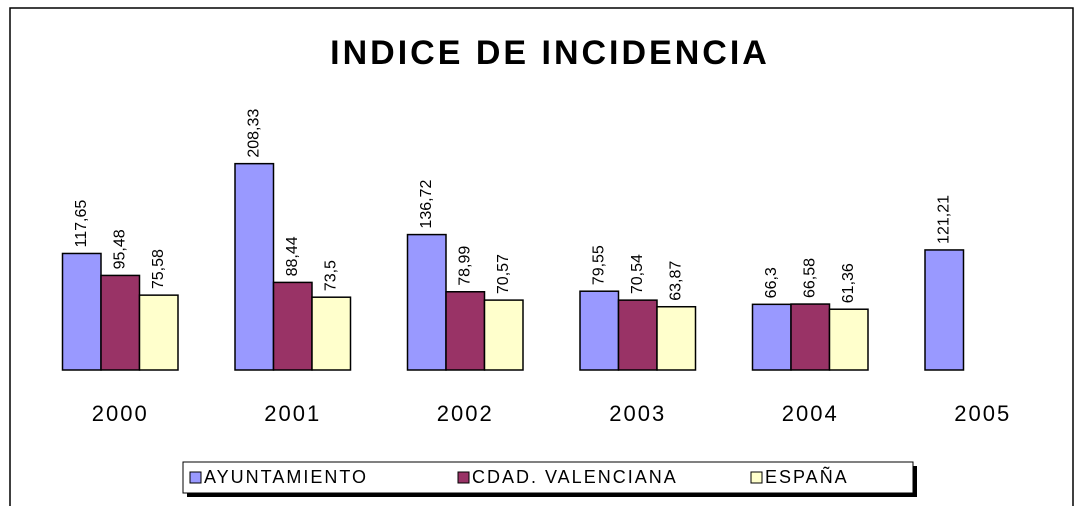 The height and width of the screenshot is (506, 1083). Describe the element at coordinates (982, 413) in the screenshot. I see `x-tick-label: 2005` at that location.